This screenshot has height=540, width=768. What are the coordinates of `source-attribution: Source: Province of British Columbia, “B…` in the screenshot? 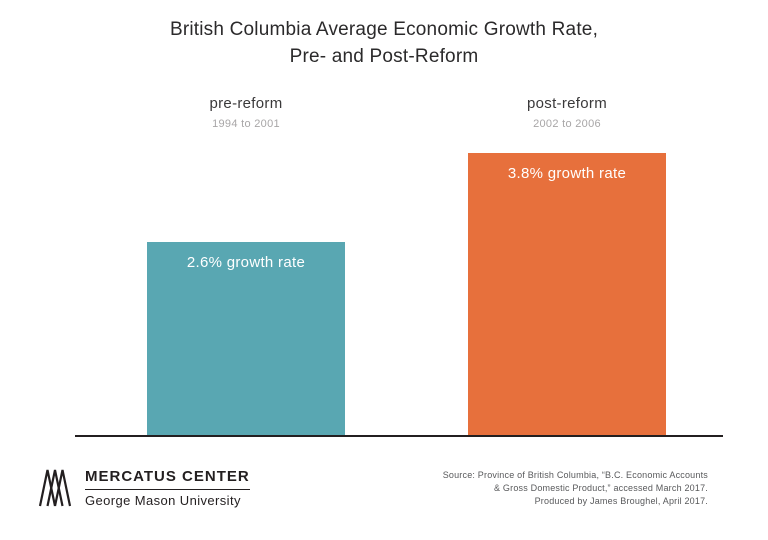 It's located at (575, 488).